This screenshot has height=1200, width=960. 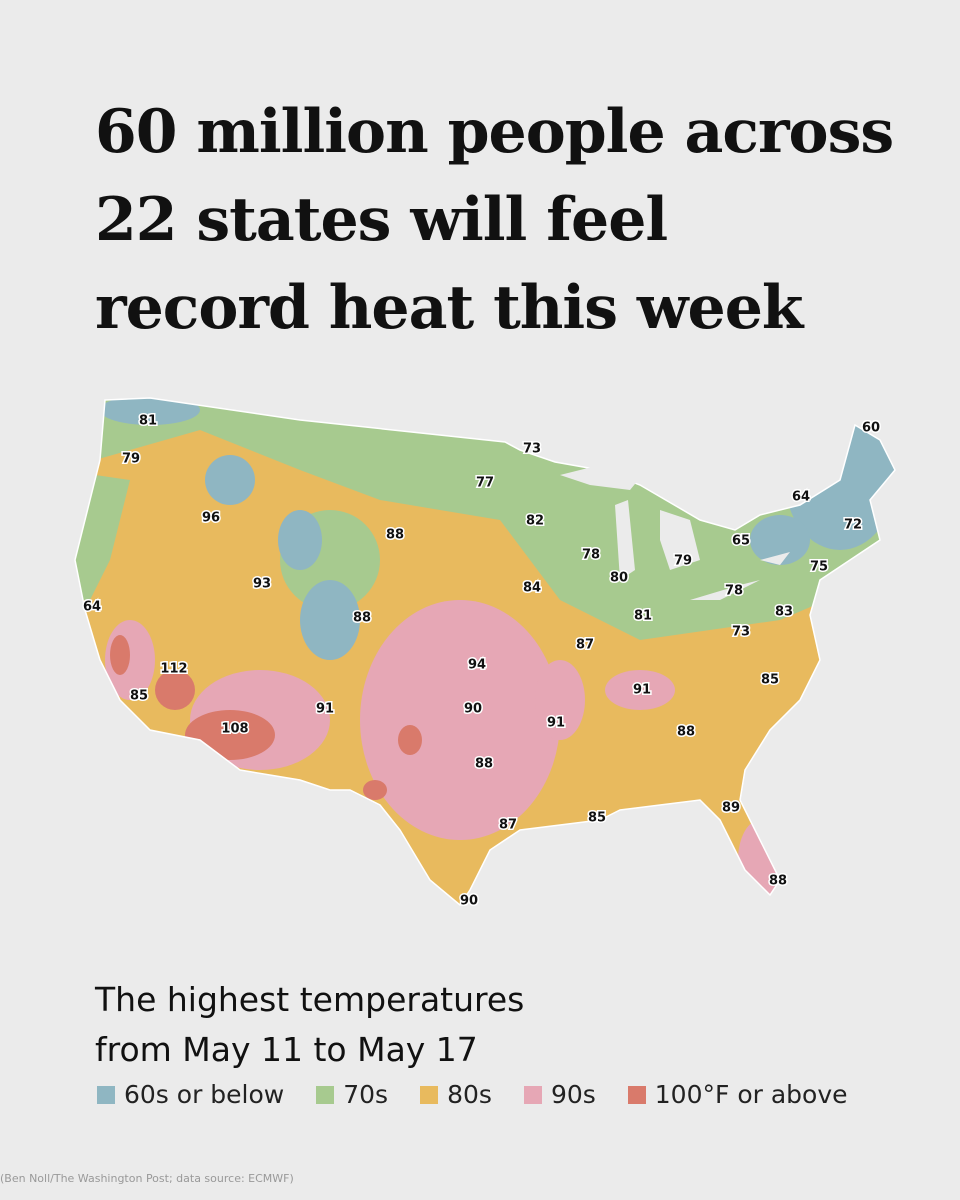 What do you see at coordinates (366, 1094) in the screenshot?
I see `legend-label: 70s` at bounding box center [366, 1094].